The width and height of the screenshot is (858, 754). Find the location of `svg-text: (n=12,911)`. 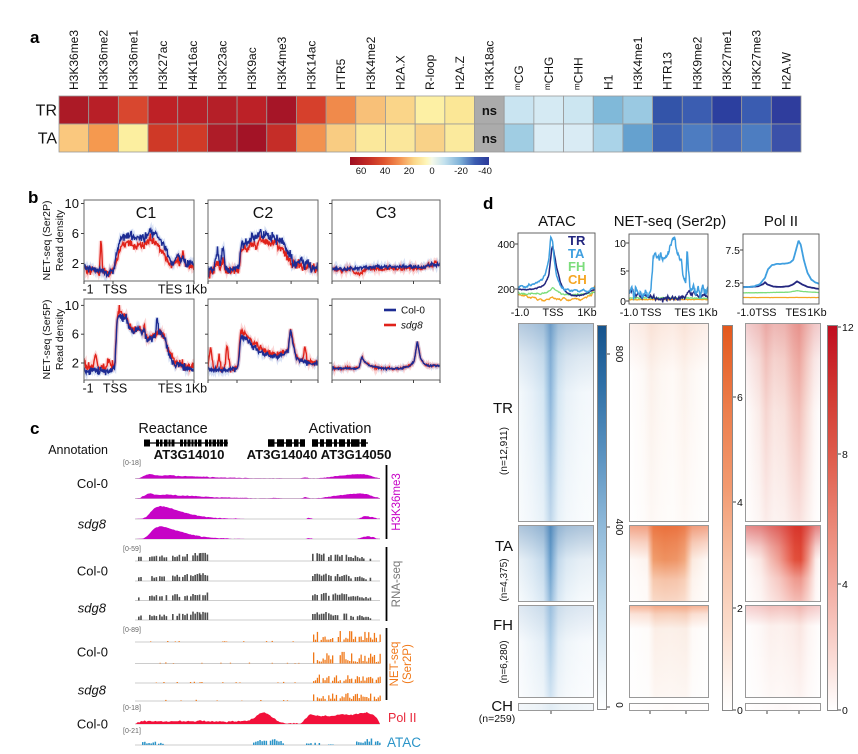

svg-text: (n=12,911) is located at coordinates (504, 451).